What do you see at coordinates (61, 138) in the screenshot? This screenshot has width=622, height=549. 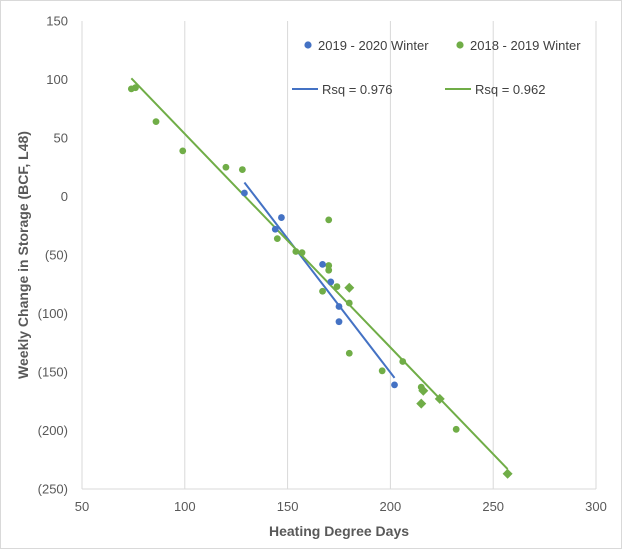 I see `y-tick-label: 50` at bounding box center [61, 138].